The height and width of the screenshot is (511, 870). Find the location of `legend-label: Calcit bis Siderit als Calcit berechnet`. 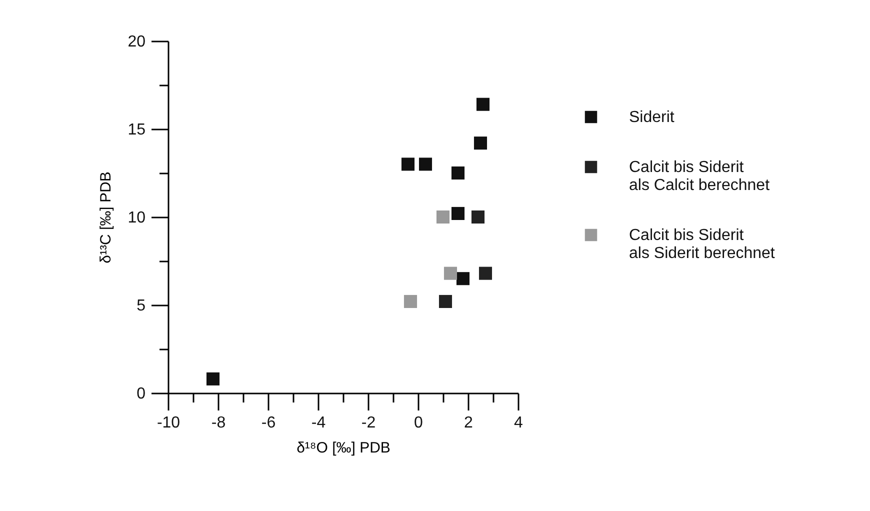

legend-label: Calcit bis Siderit als Calcit berechnet is located at coordinates (699, 176).